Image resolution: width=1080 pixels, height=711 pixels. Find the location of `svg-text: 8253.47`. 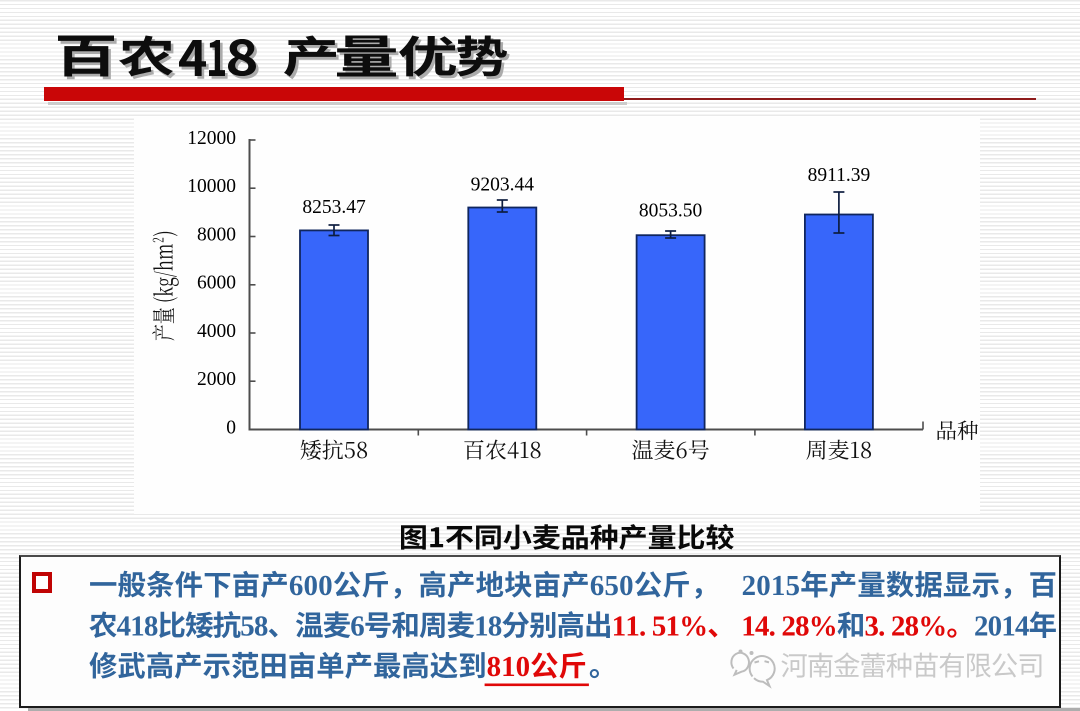

svg-text: 8253.47 is located at coordinates (334, 207).